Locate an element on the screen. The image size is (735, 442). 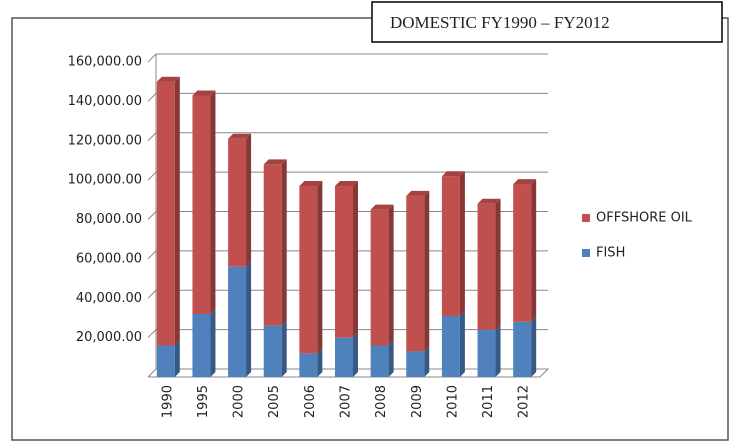
chart-title: DOMESTIC FY1990 – FY2012 is located at coordinates (500, 22).